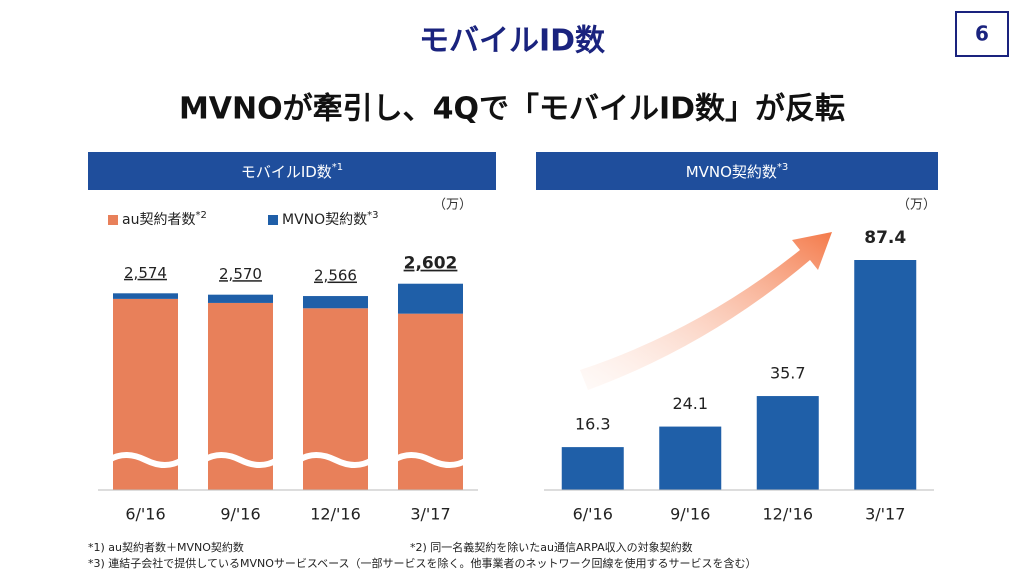 The height and width of the screenshot is (580, 1024). What do you see at coordinates (372, 215) in the screenshot?
I see `legend-note: *3` at bounding box center [372, 215].